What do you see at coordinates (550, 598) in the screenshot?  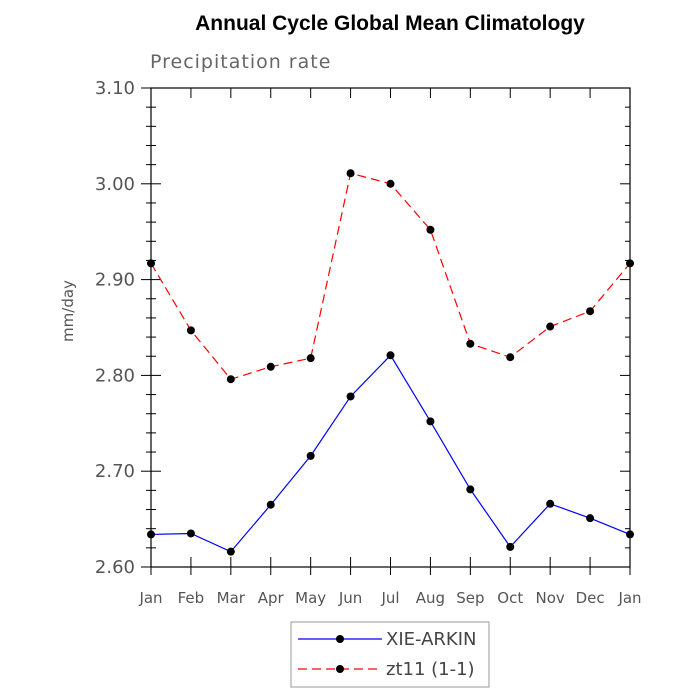 I see `x-tick-label: Nov` at bounding box center [550, 598].